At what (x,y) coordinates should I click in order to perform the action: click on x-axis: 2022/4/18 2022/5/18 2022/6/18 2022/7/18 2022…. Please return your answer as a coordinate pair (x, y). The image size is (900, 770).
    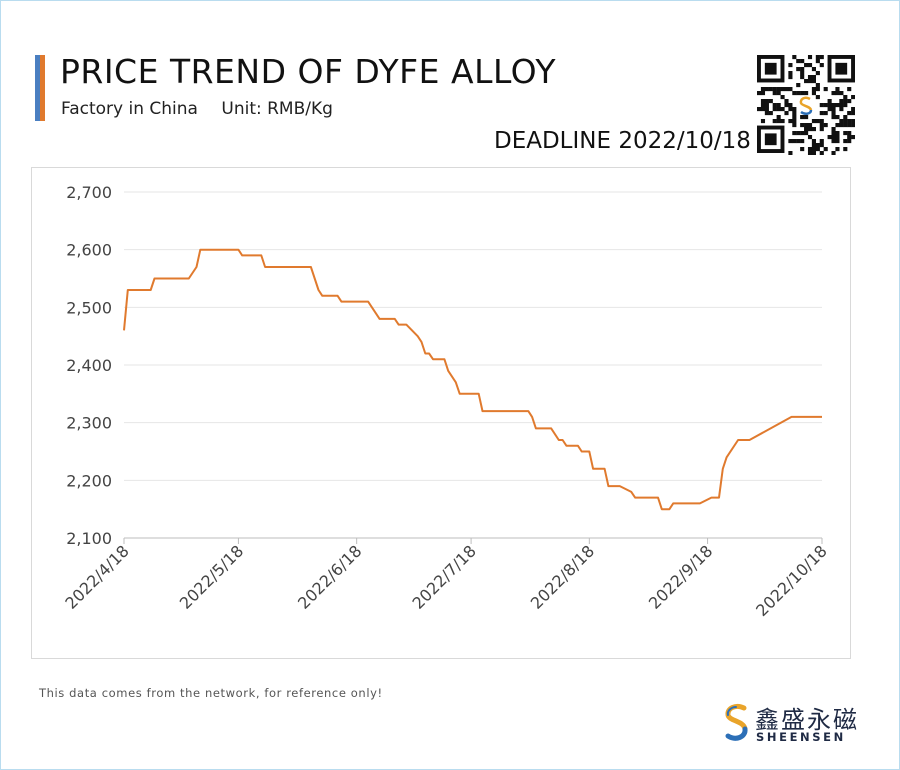
    Looking at the image, I should click on (446, 578).